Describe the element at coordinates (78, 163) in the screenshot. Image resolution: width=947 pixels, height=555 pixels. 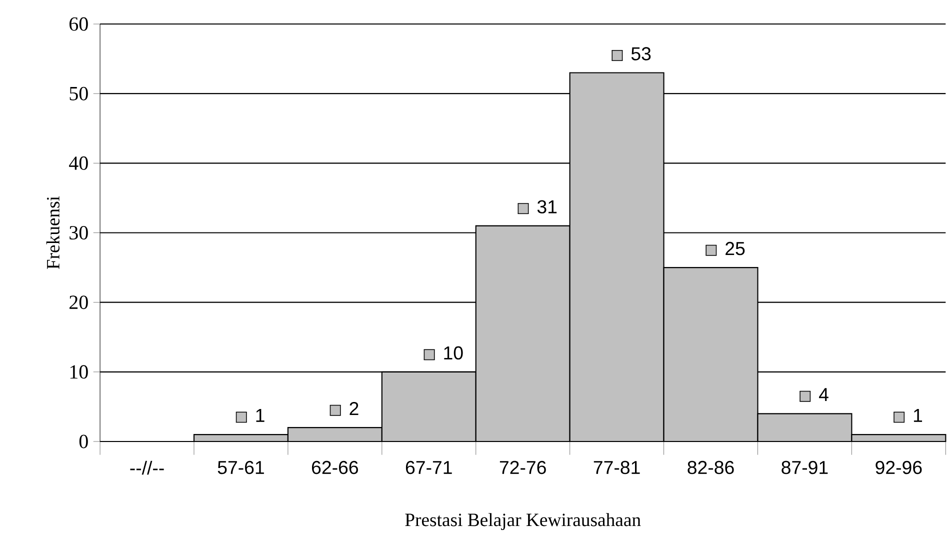
I see `y-tick-label: 40` at that location.